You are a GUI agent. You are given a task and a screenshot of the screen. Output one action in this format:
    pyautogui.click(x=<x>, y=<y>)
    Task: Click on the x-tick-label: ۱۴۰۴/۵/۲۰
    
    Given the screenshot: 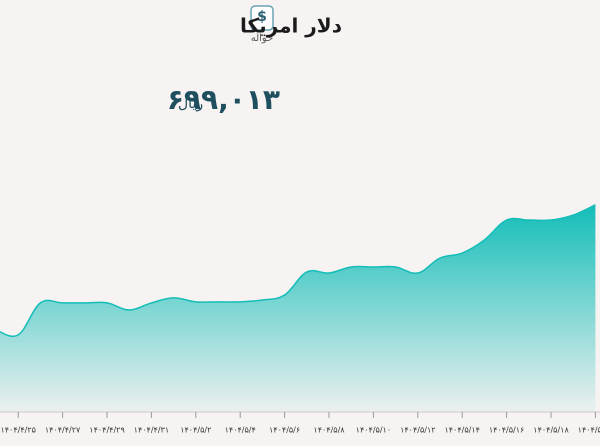 What is the action you would take?
    pyautogui.click(x=589, y=430)
    